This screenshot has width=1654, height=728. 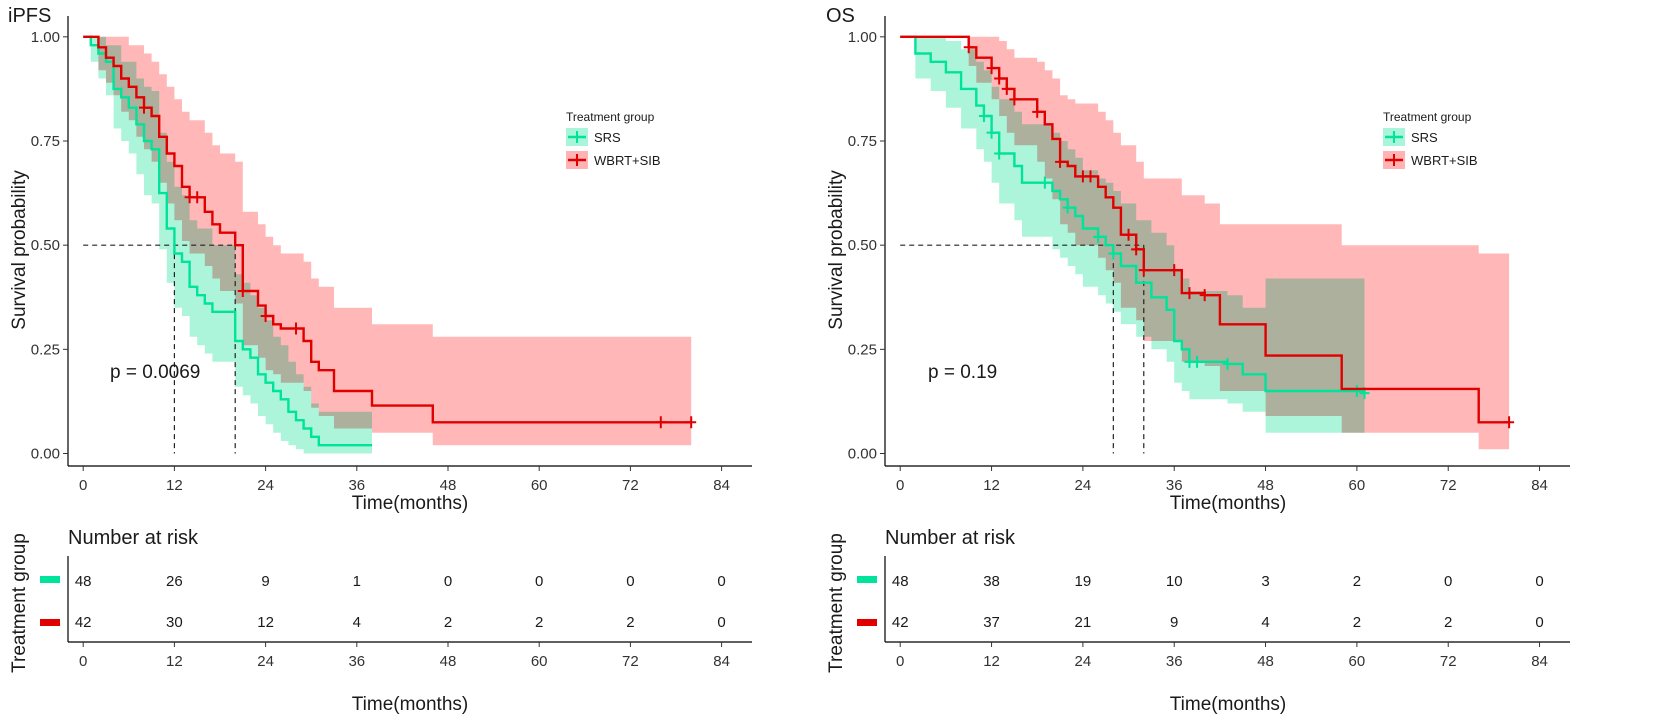 I want to click on risk-count: 4, so click(x=1265, y=622).